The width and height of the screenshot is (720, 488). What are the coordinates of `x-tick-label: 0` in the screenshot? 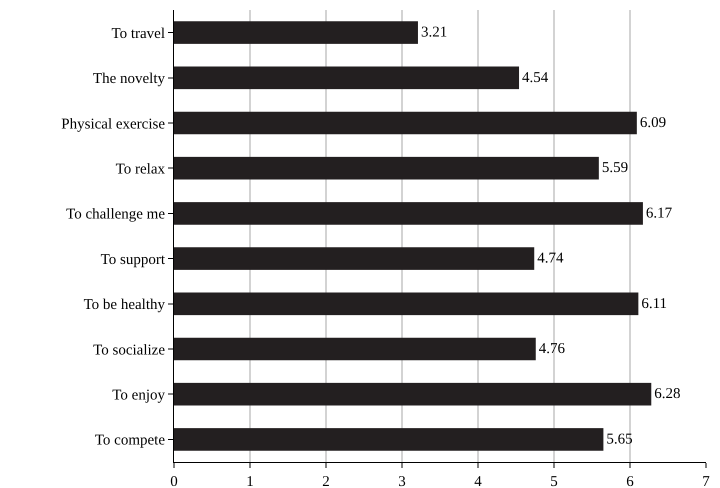 It's located at (174, 481).